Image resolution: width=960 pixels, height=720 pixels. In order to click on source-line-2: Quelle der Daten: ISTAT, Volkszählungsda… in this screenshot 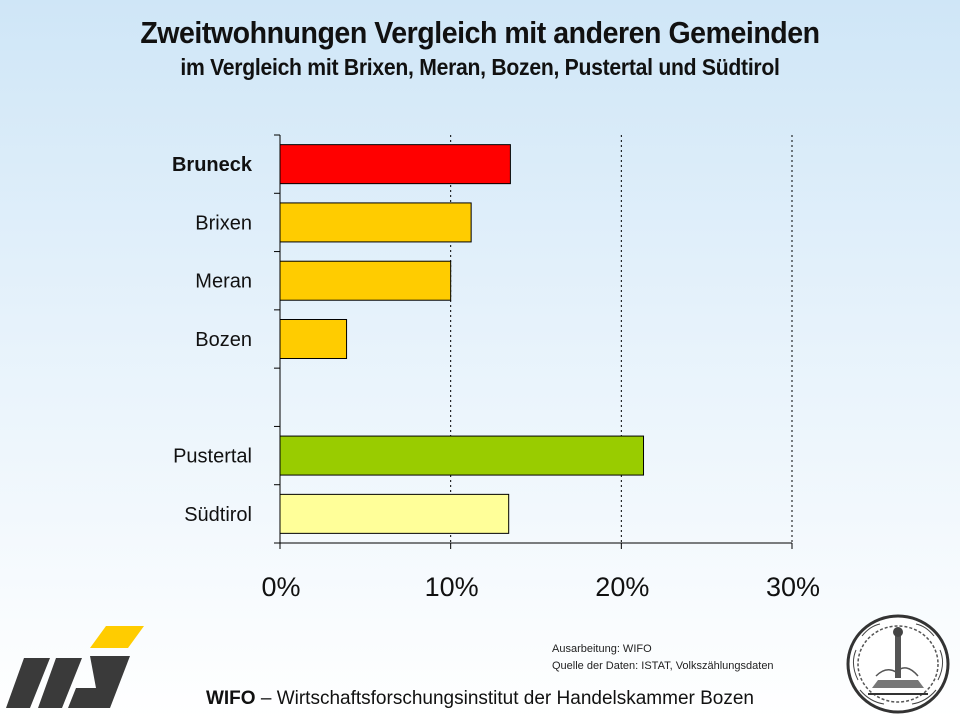, I will do `click(663, 666)`.